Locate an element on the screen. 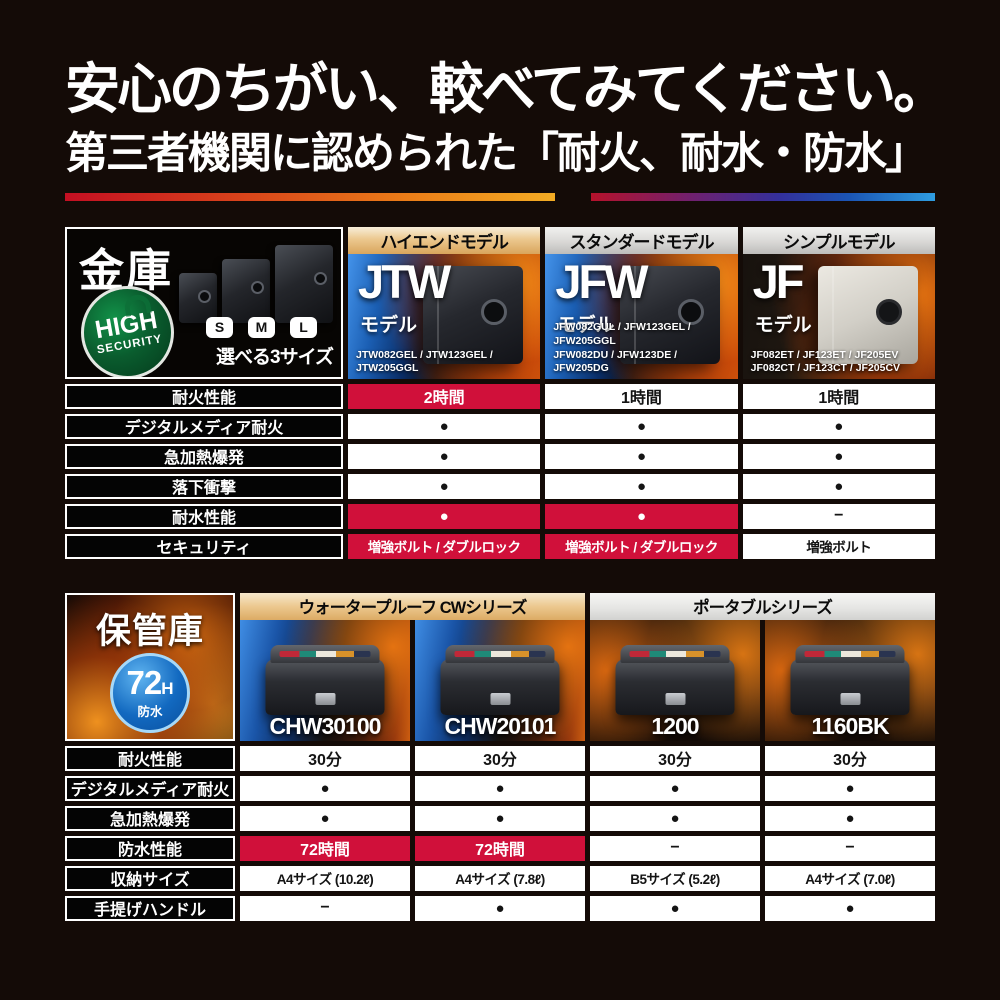  table-row: デジタルメディア耐火 ● ● ● ● is located at coordinates (500, 788).